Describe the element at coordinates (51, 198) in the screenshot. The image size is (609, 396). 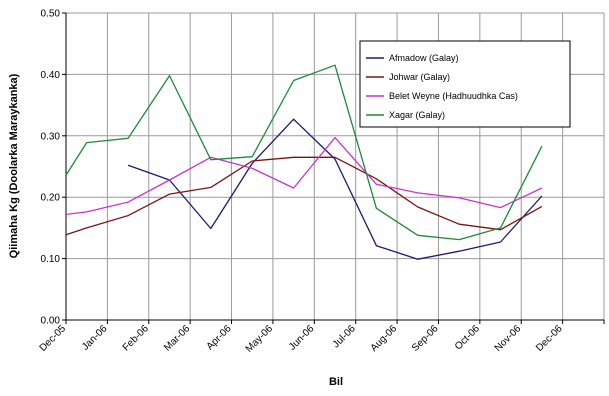
I see `y-tick-label: 0.20` at that location.